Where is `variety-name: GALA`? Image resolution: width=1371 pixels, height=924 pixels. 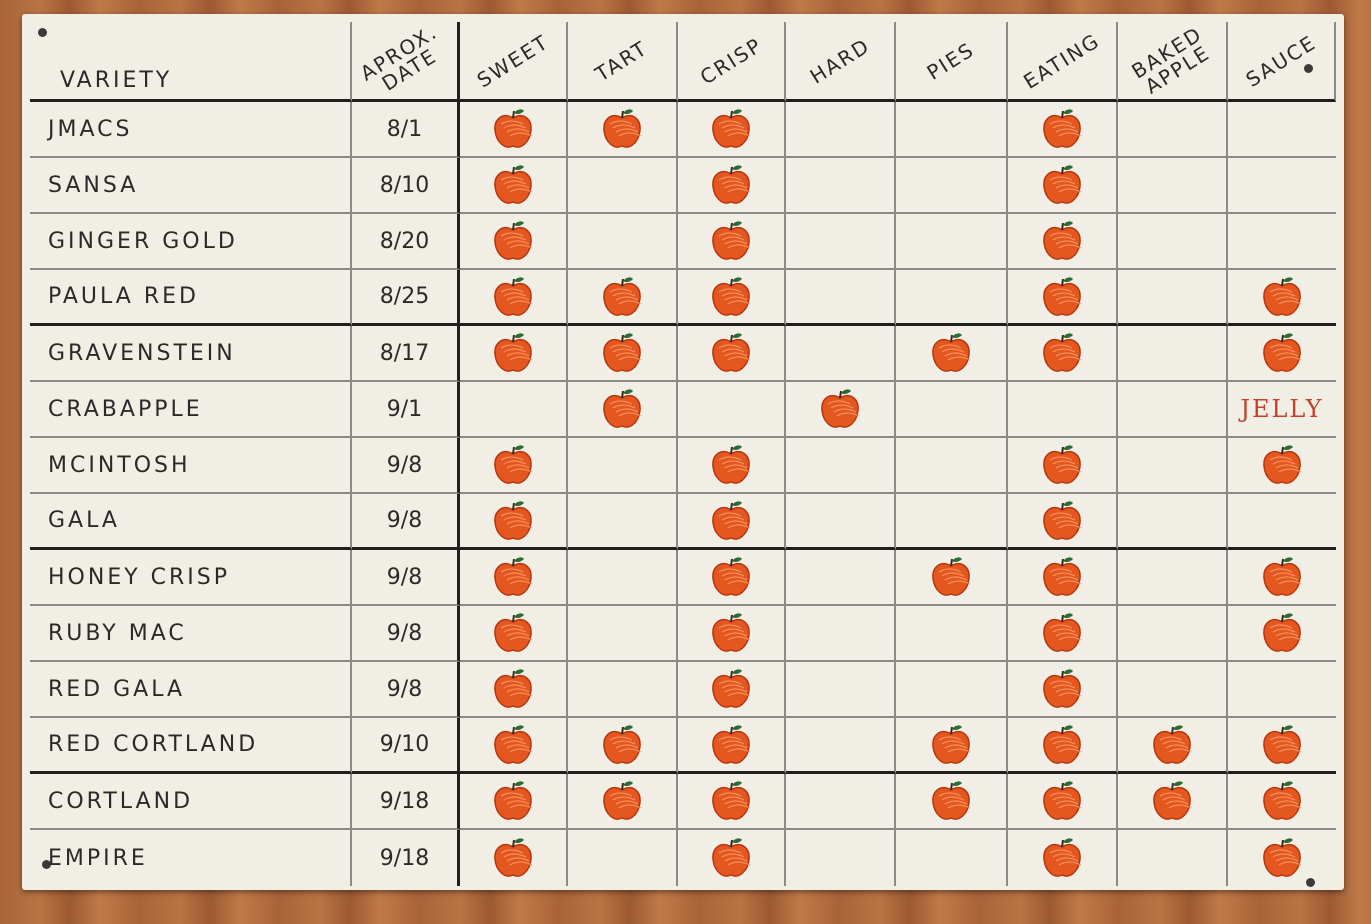
variety-name: GALA is located at coordinates (84, 520).